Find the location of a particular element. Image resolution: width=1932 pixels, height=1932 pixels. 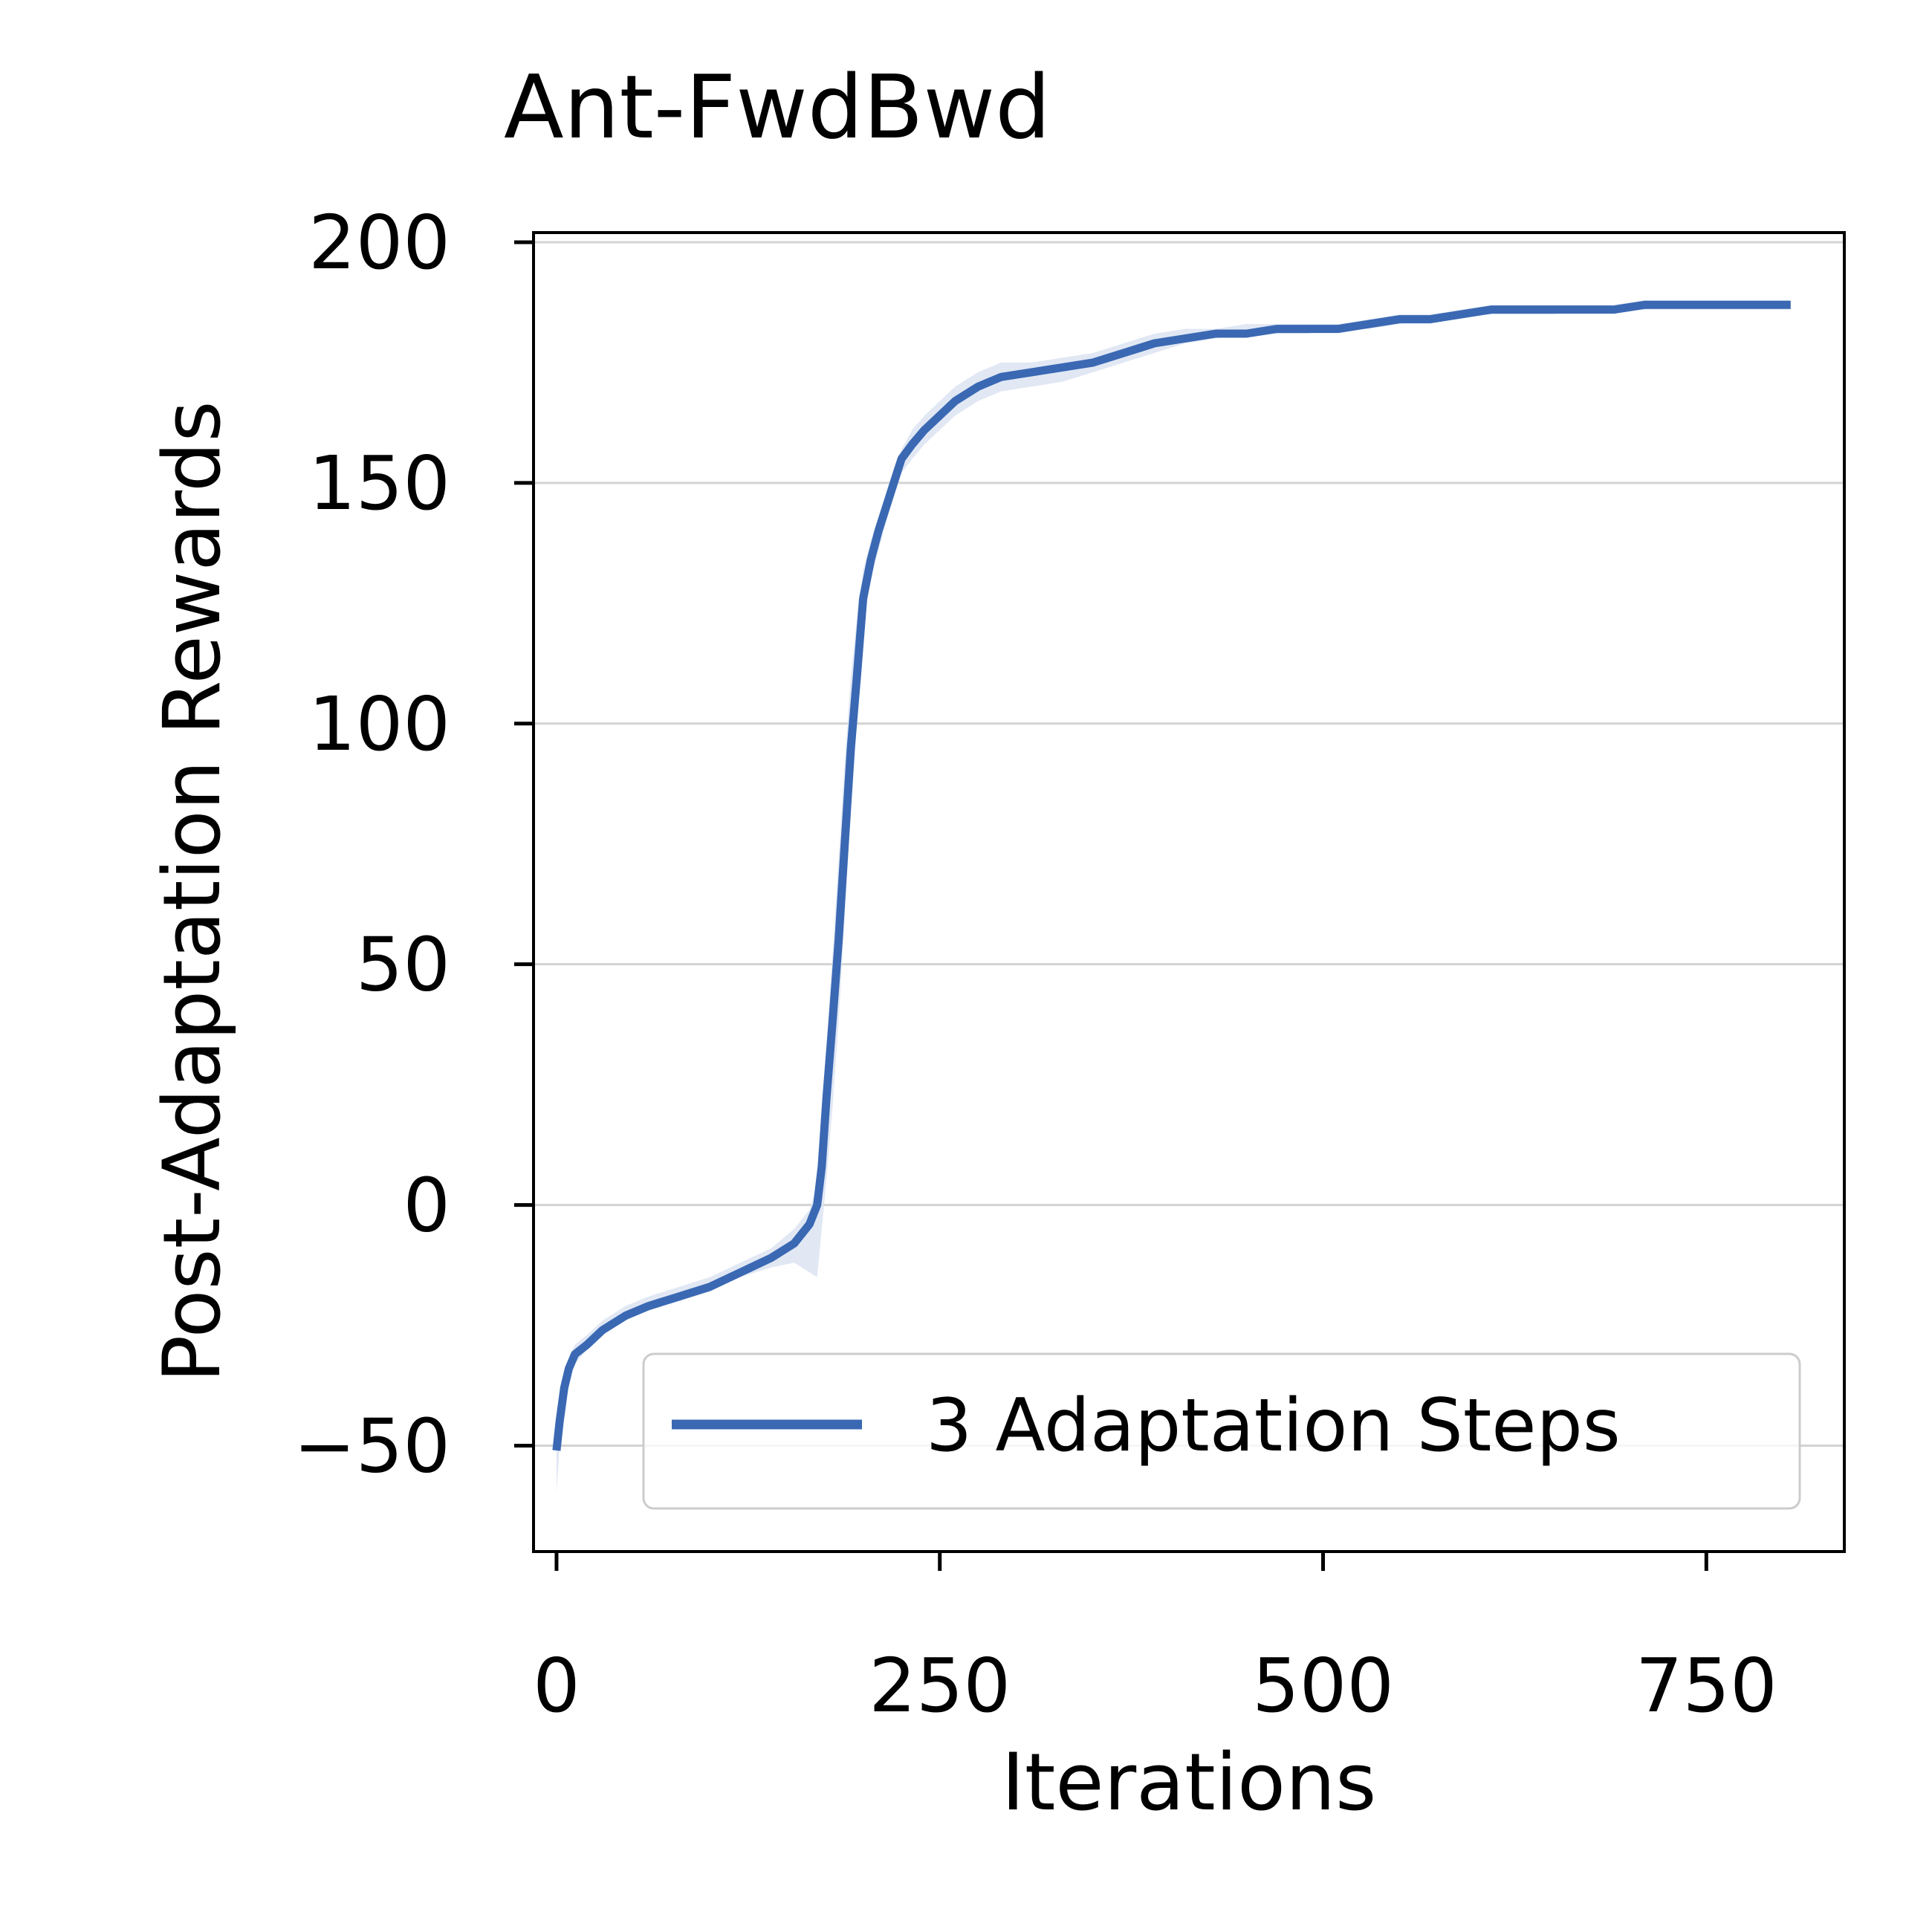

y-tick-label-2: 50 is located at coordinates (403, 964).